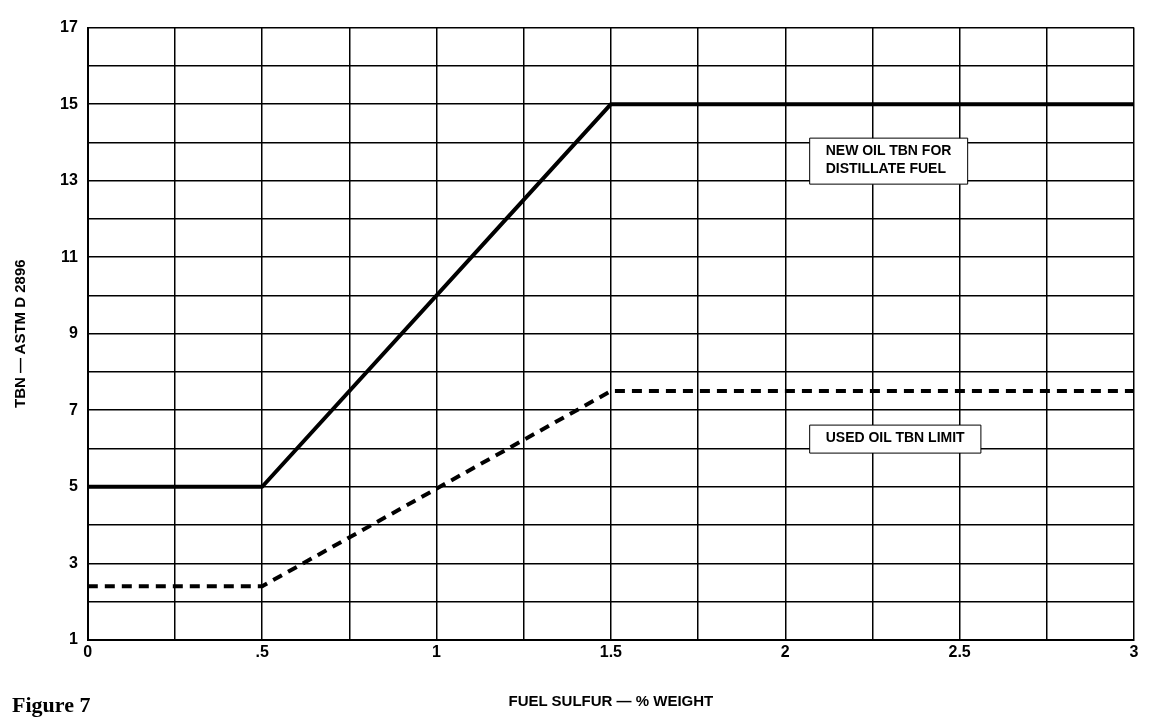  Describe the element at coordinates (88, 651) in the screenshot. I see `x-tick-label: 0` at that location.